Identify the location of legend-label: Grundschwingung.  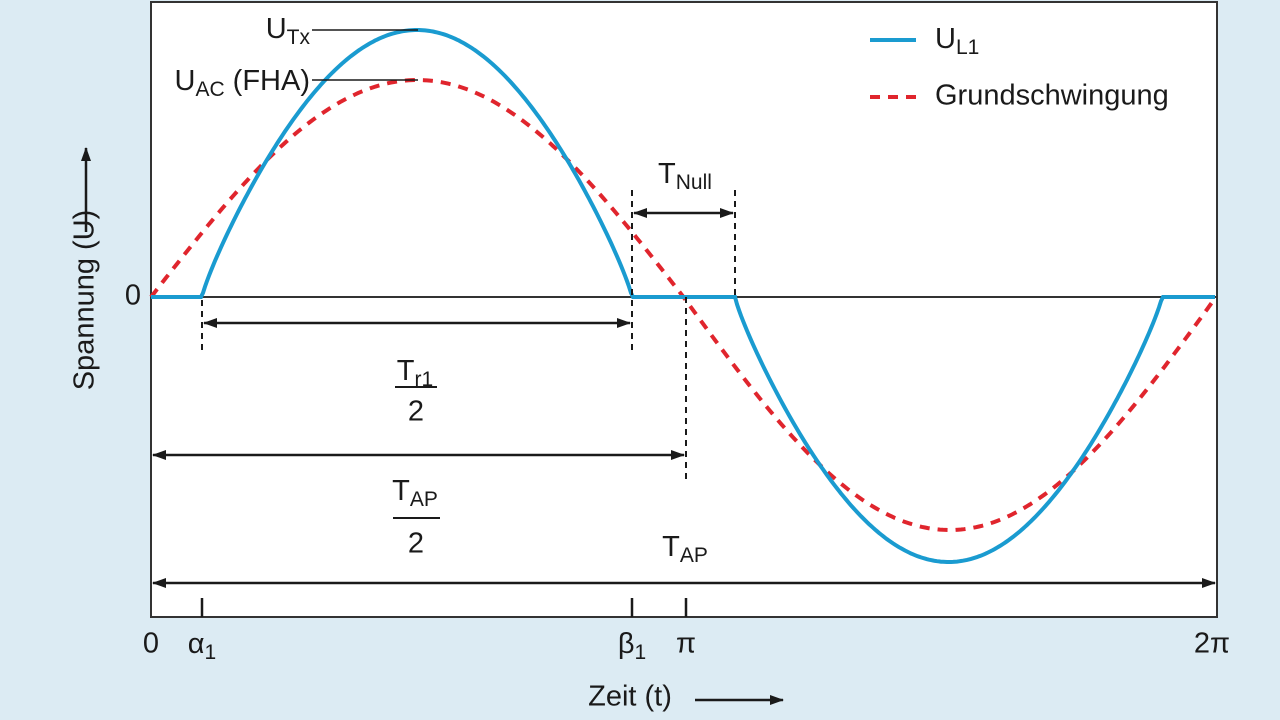
(1052, 96).